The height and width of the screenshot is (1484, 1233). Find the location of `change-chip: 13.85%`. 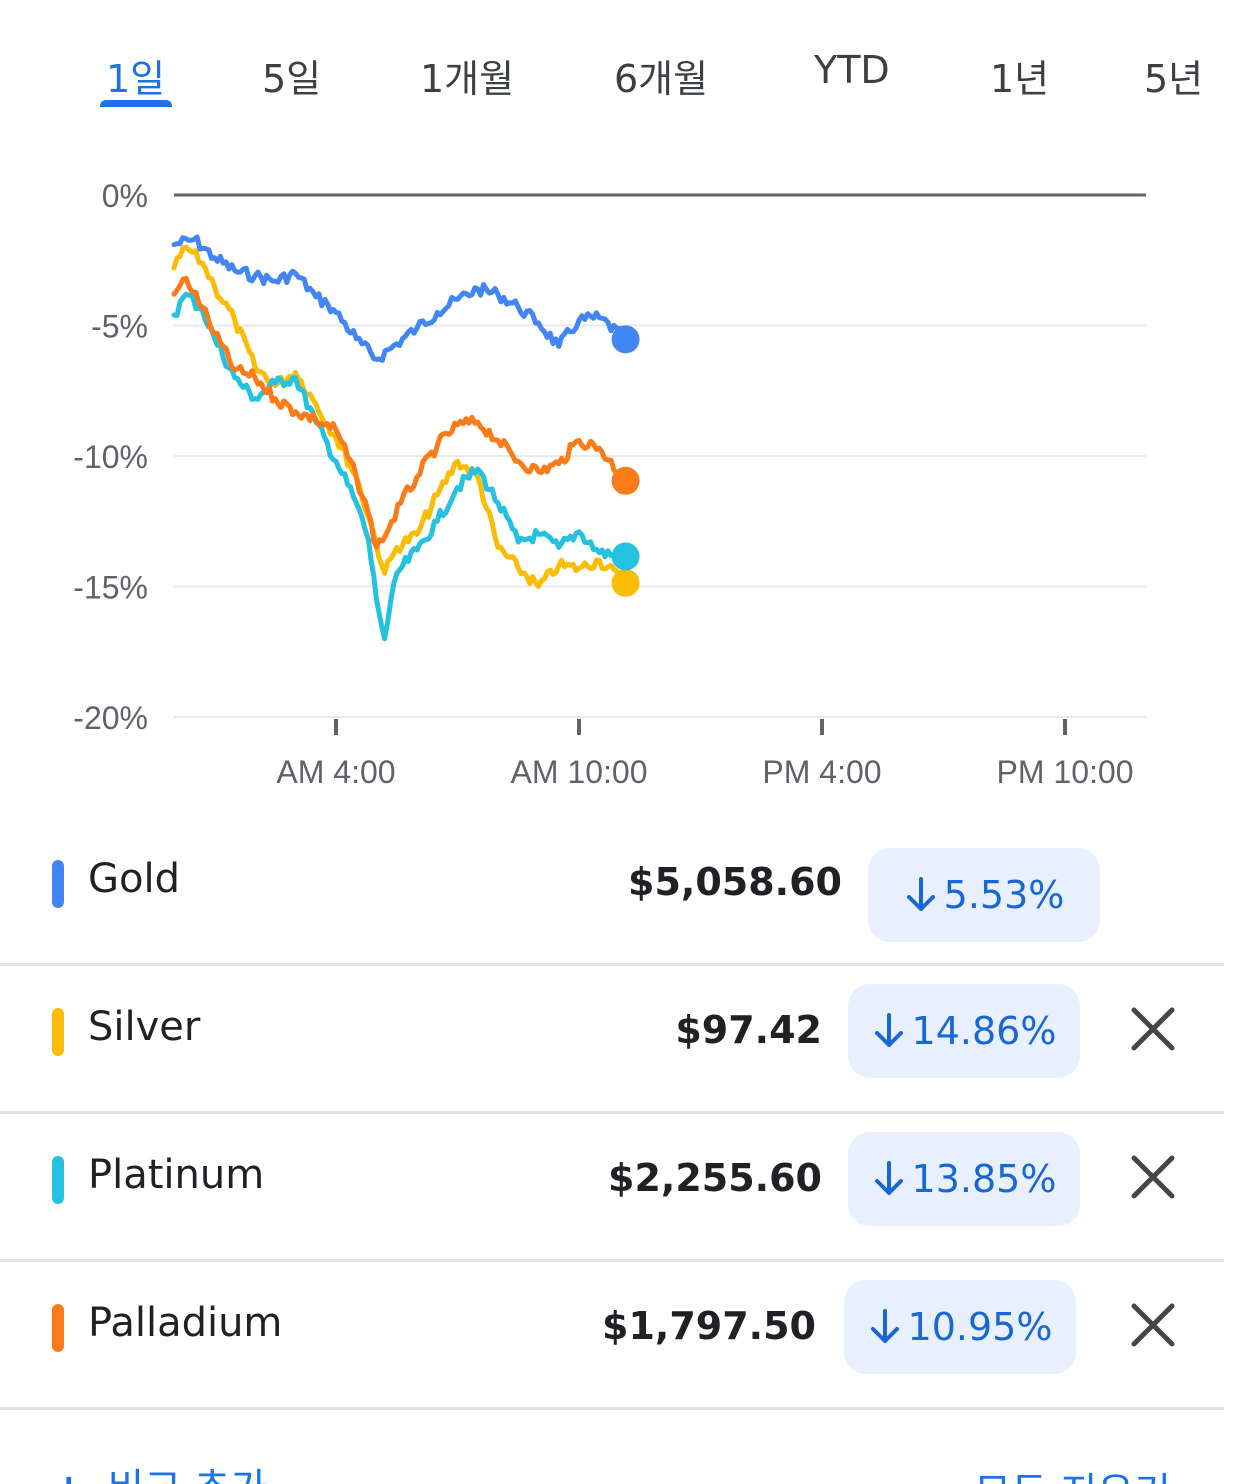

change-chip: 13.85% is located at coordinates (964, 1179).